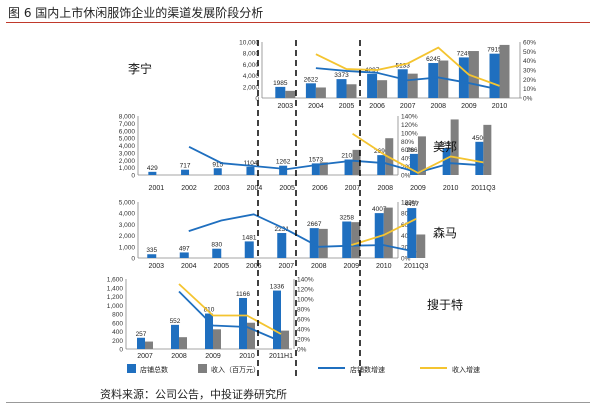 The height and width of the screenshot is (406, 595). What do you see at coordinates (287, 188) in the screenshot?
I see `category-label: 2005` at bounding box center [287, 188].